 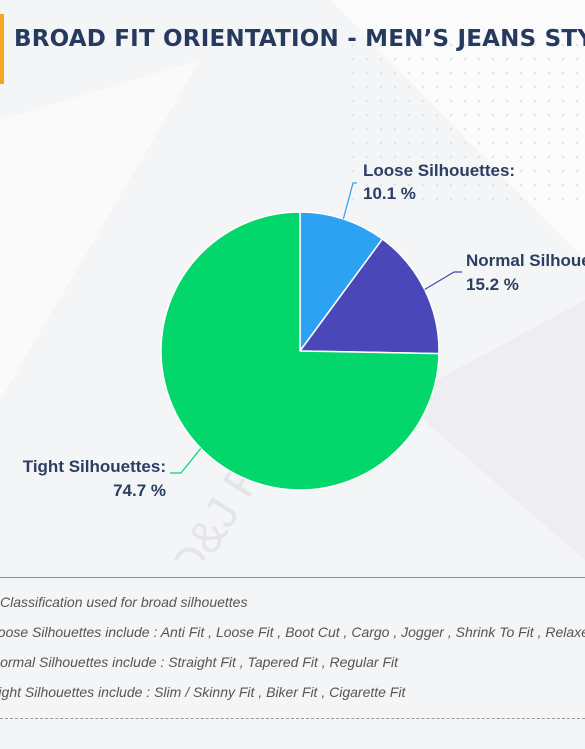 I want to click on slice-label-3: Tight Silhouettes:, so click(x=94, y=466).